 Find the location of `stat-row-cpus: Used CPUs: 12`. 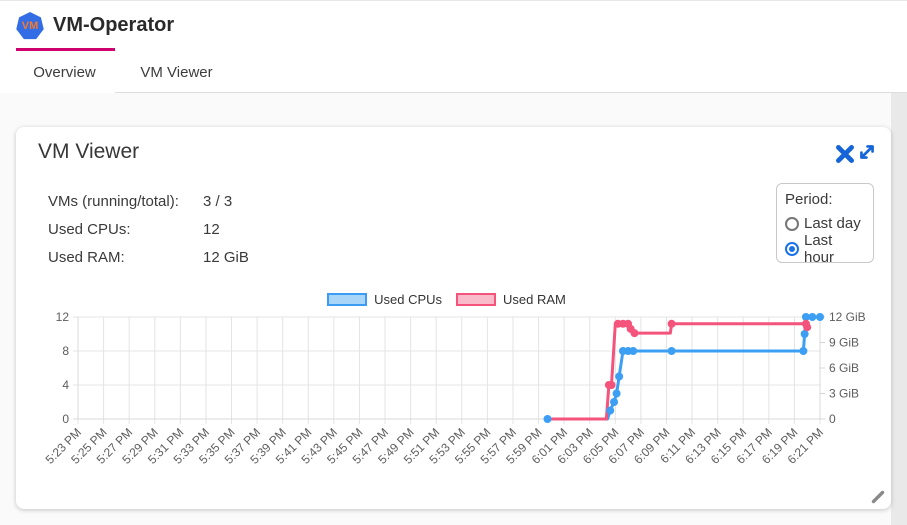

stat-row-cpus: Used CPUs: 12 is located at coordinates (148, 229).